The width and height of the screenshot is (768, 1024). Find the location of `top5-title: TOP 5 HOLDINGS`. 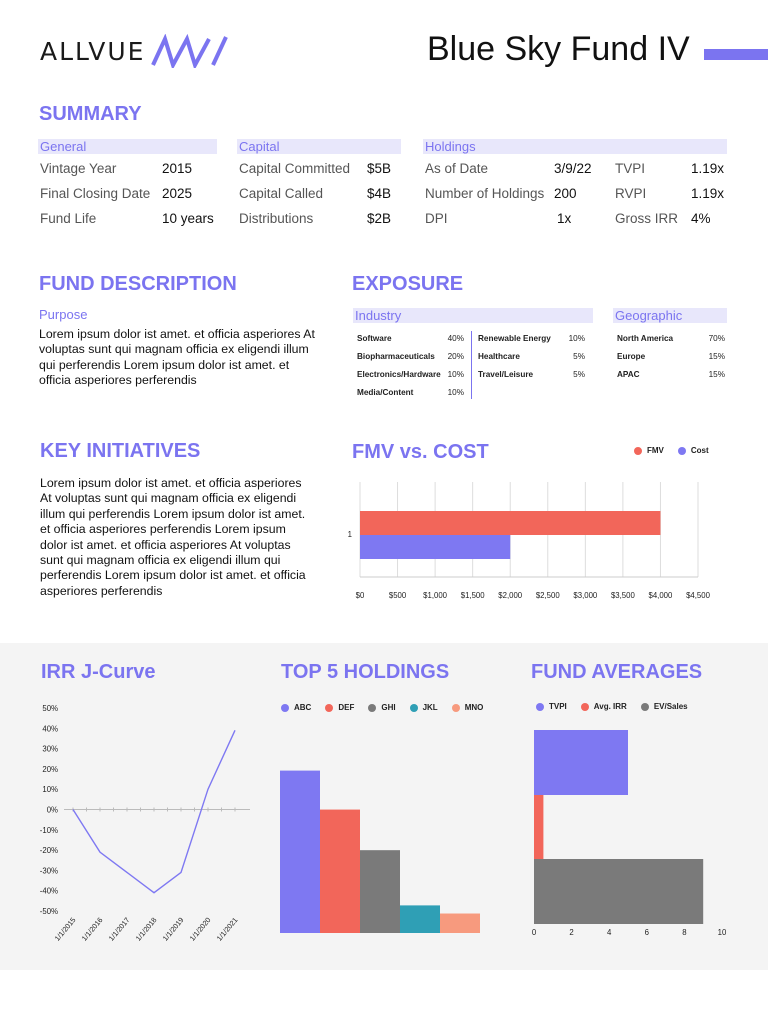

top5-title: TOP 5 HOLDINGS is located at coordinates (365, 672).